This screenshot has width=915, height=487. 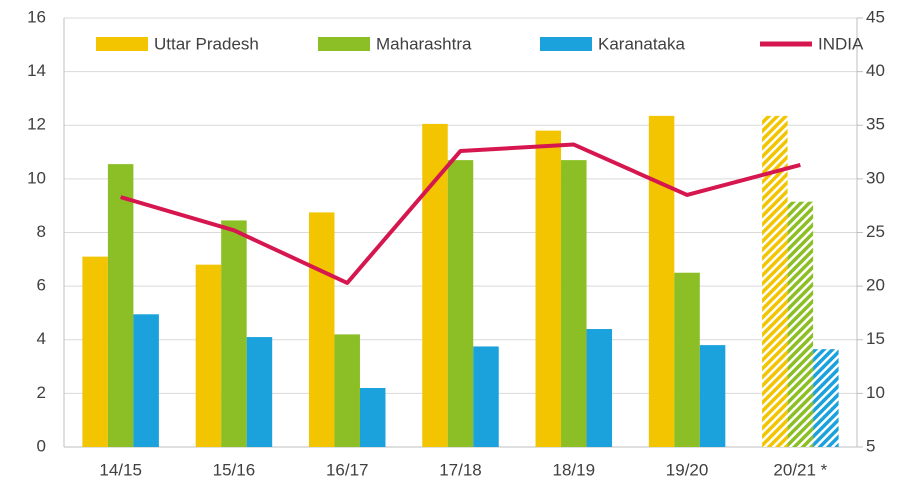 I want to click on y2-tick-label: 5, so click(x=870, y=445).